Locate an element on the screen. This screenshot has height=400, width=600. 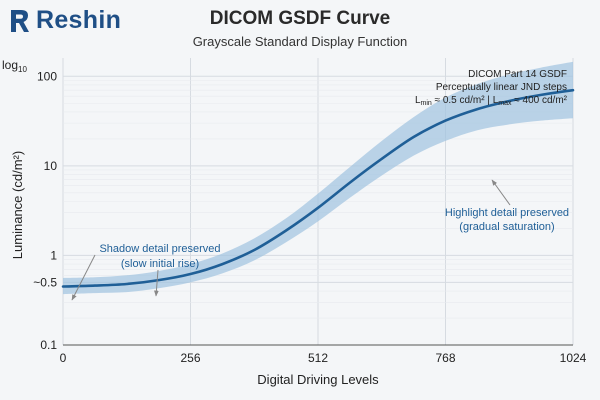
x-tick-labels: 0 256 512 768 1024 is located at coordinates (323, 358).